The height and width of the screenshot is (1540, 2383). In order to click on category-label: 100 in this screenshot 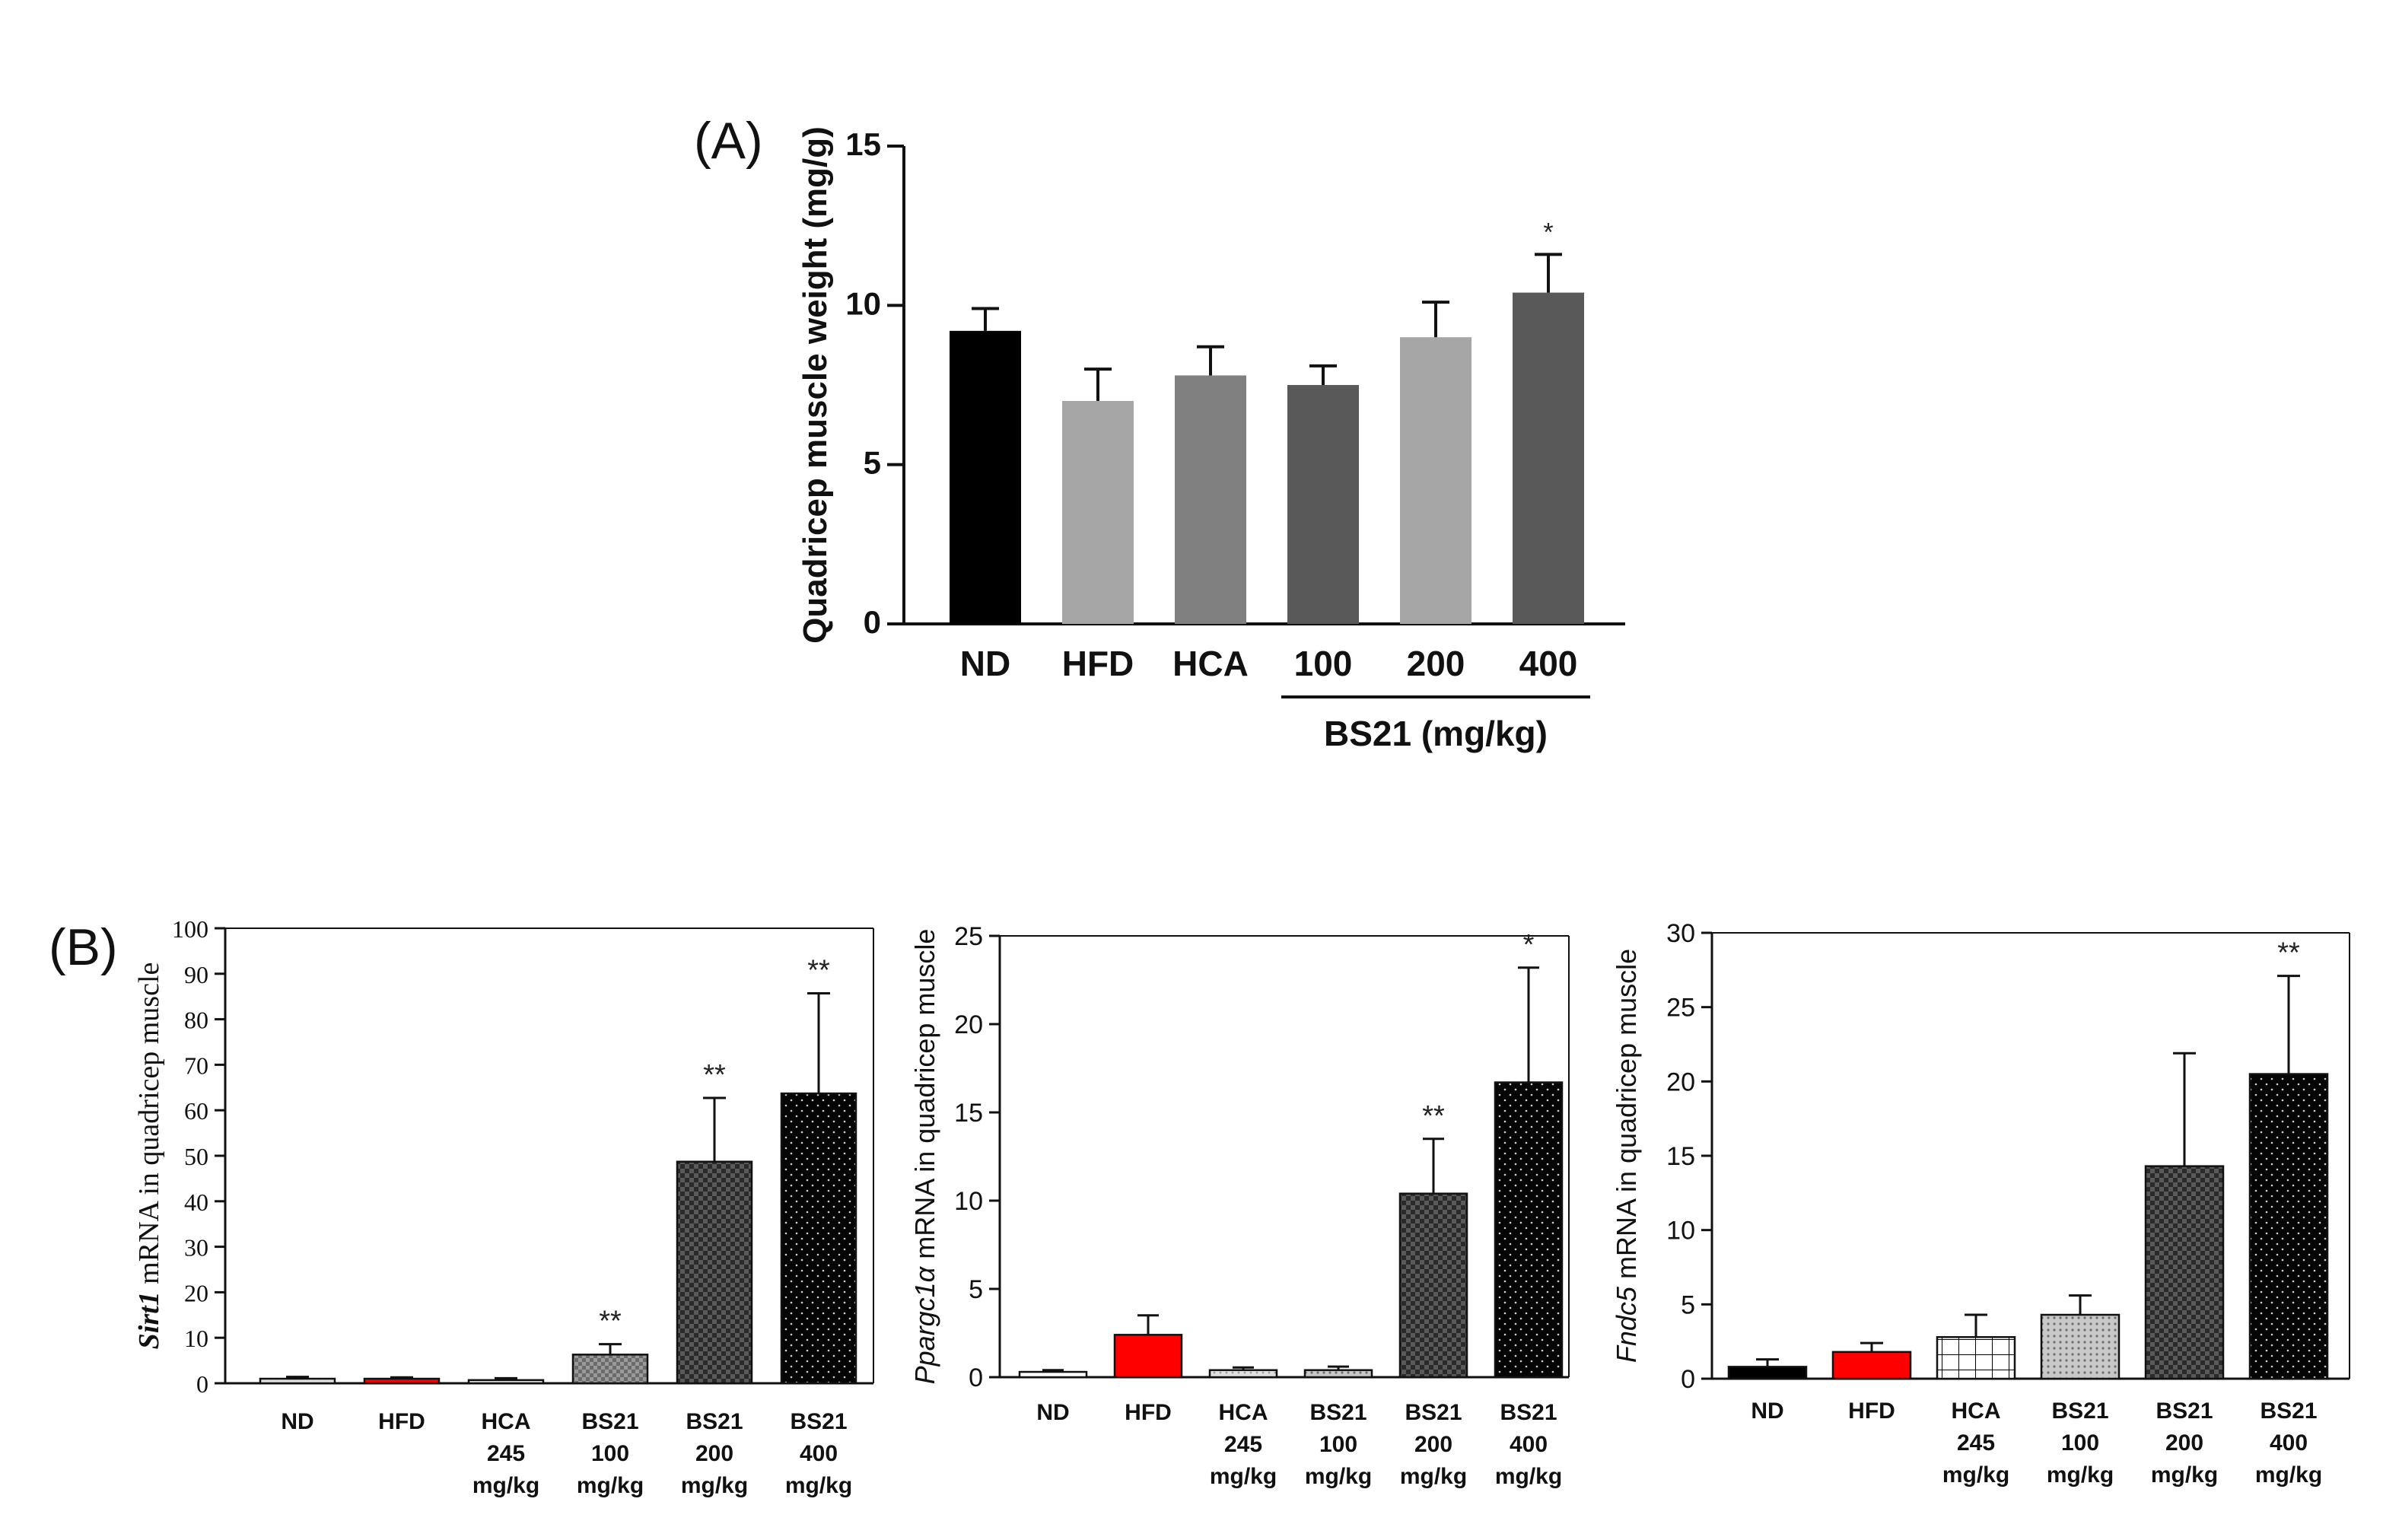, I will do `click(1324, 664)`.